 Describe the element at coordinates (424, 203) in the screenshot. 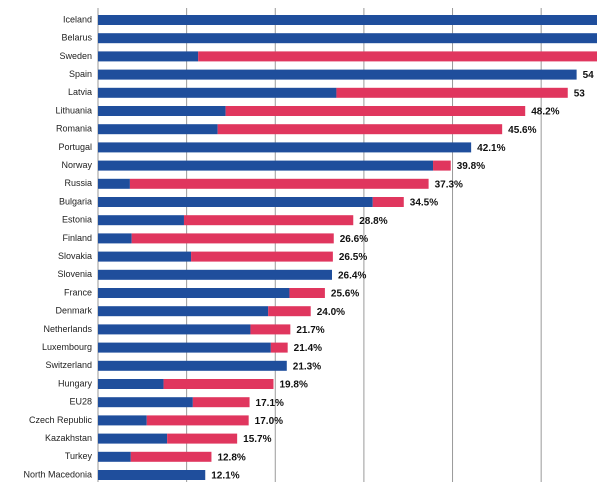

I see `total-label: 34.5%` at that location.